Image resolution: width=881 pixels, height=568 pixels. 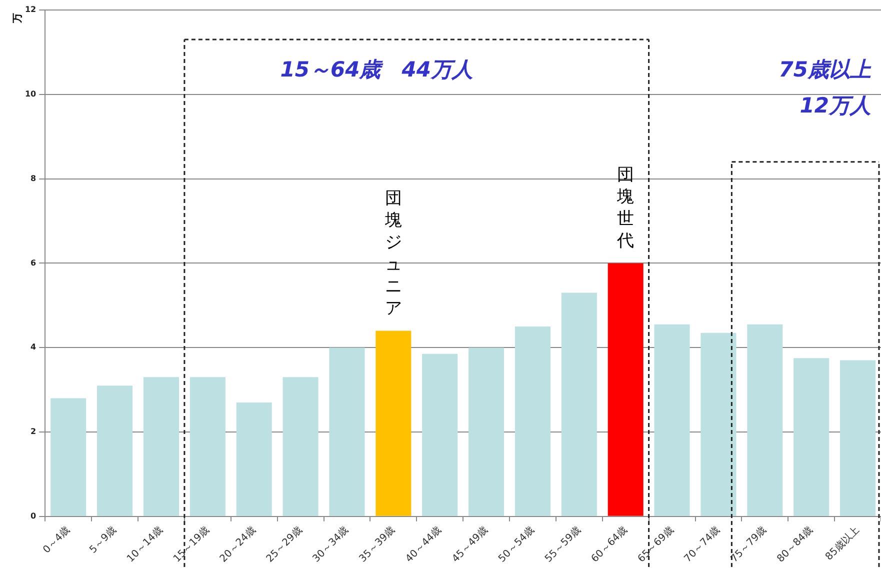 I want to click on y-tick-label: 8, so click(x=33, y=178).